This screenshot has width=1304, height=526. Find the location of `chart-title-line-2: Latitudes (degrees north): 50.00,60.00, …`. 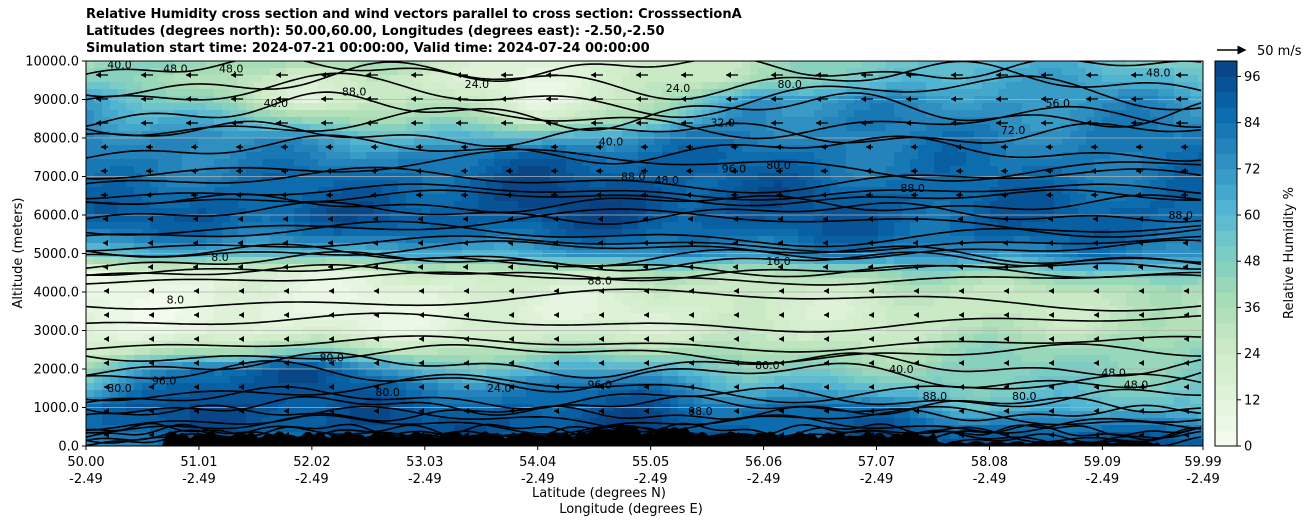

chart-title-line-2: Latitudes (degrees north): 50.00,60.00, … is located at coordinates (375, 31).